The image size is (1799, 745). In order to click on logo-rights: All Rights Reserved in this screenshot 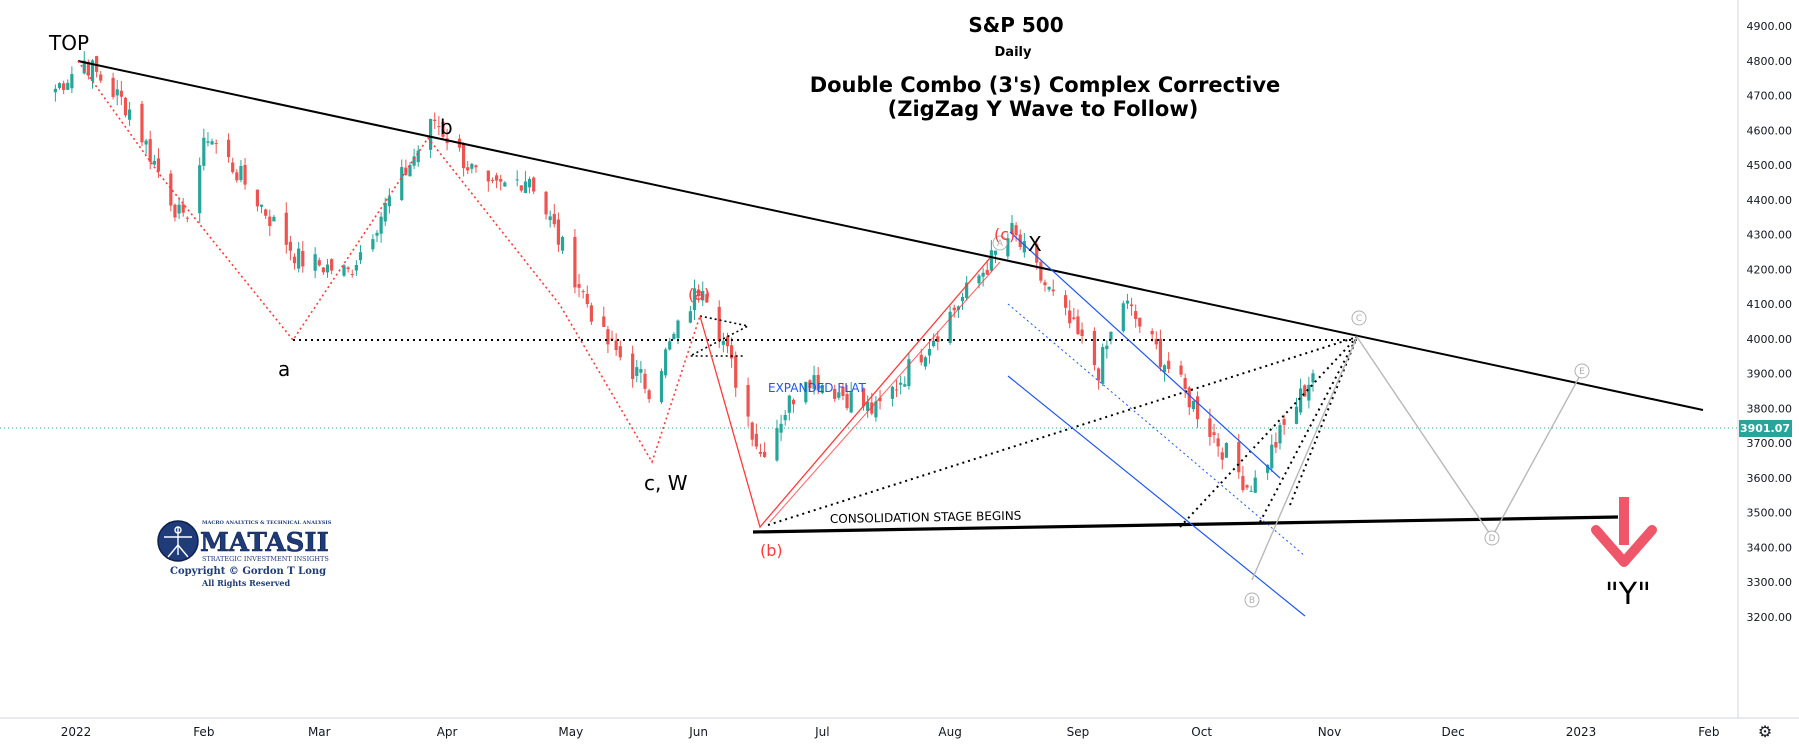, I will do `click(245, 583)`.